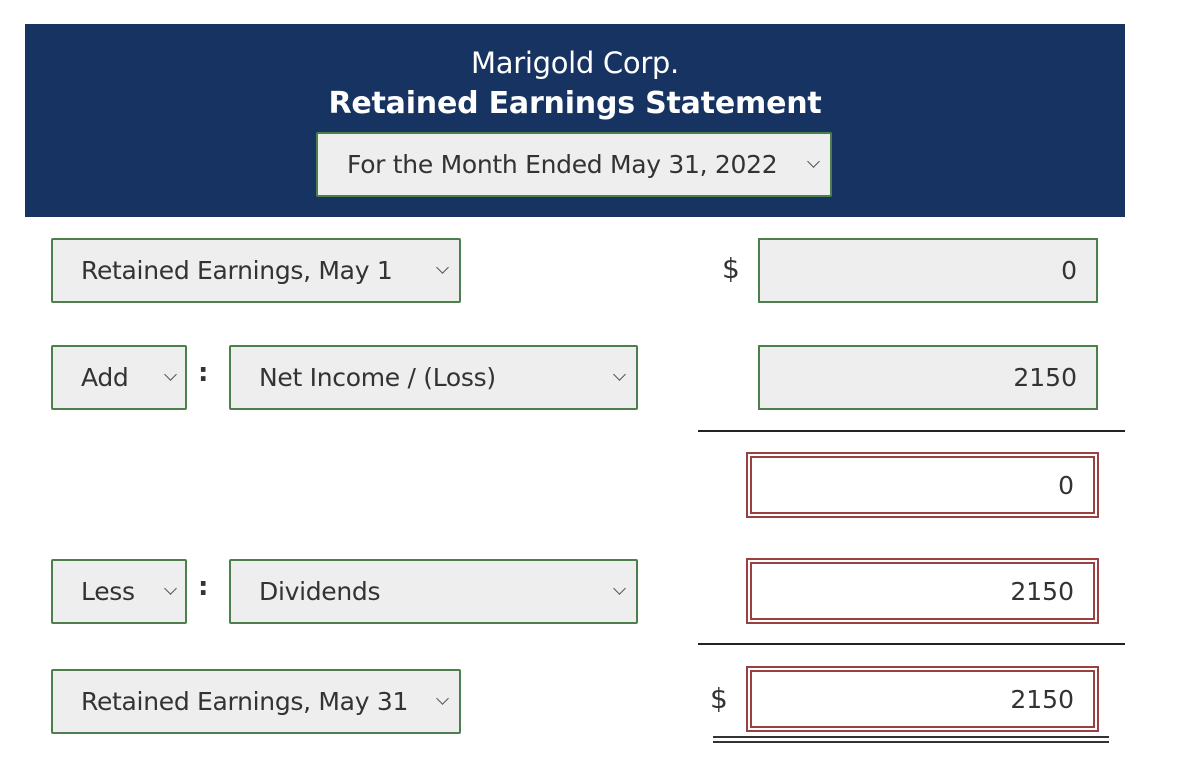  Describe the element at coordinates (108, 591) in the screenshot. I see `less-operator-label: Less` at that location.